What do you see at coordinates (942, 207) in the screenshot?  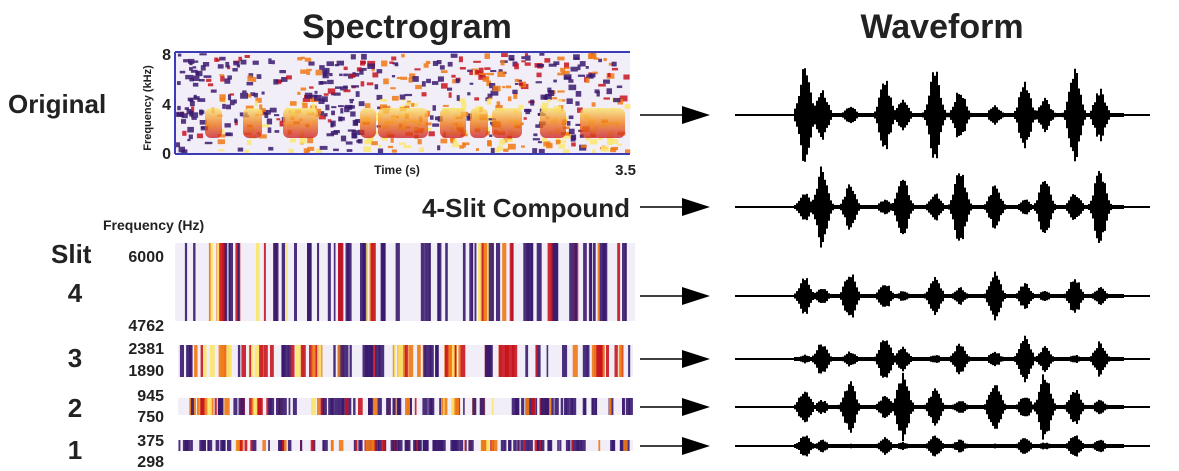 I see `waveform-compound` at bounding box center [942, 207].